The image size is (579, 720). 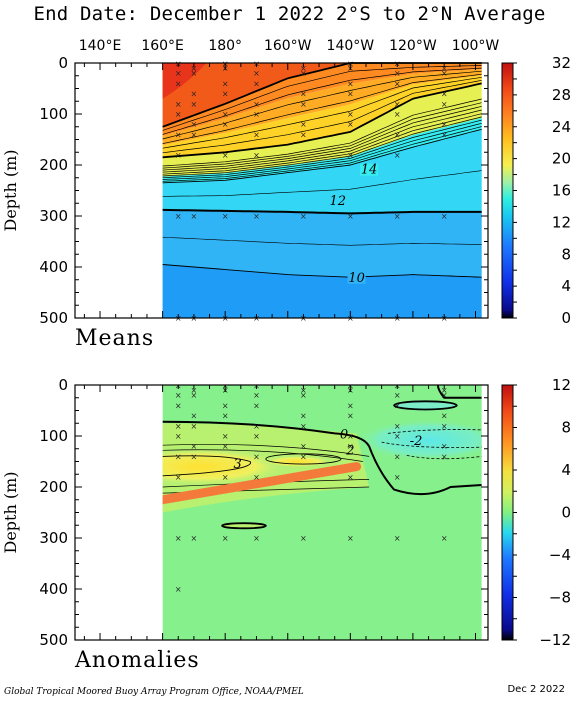 I want to click on y-tick-label: 300, so click(x=53, y=216).